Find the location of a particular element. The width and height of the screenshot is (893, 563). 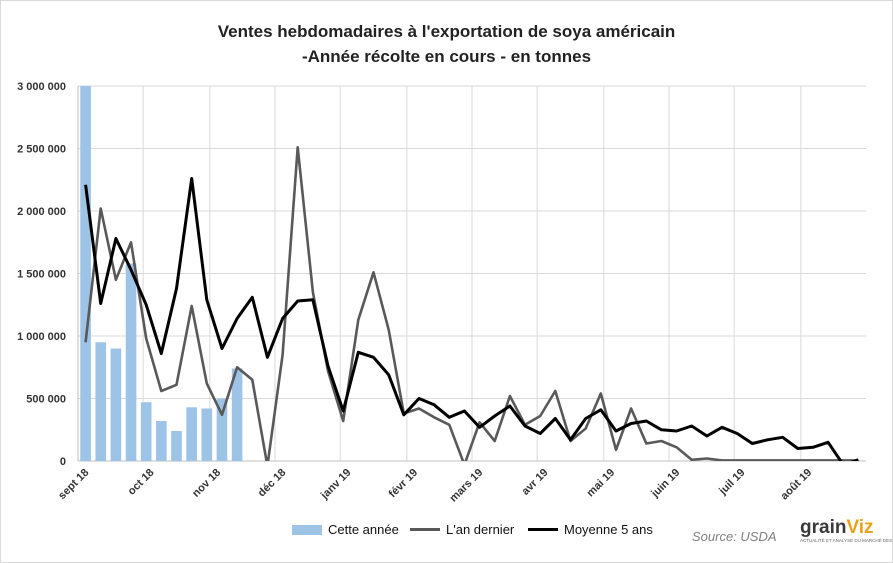

x-tick-label: juil 19 is located at coordinates (731, 482).